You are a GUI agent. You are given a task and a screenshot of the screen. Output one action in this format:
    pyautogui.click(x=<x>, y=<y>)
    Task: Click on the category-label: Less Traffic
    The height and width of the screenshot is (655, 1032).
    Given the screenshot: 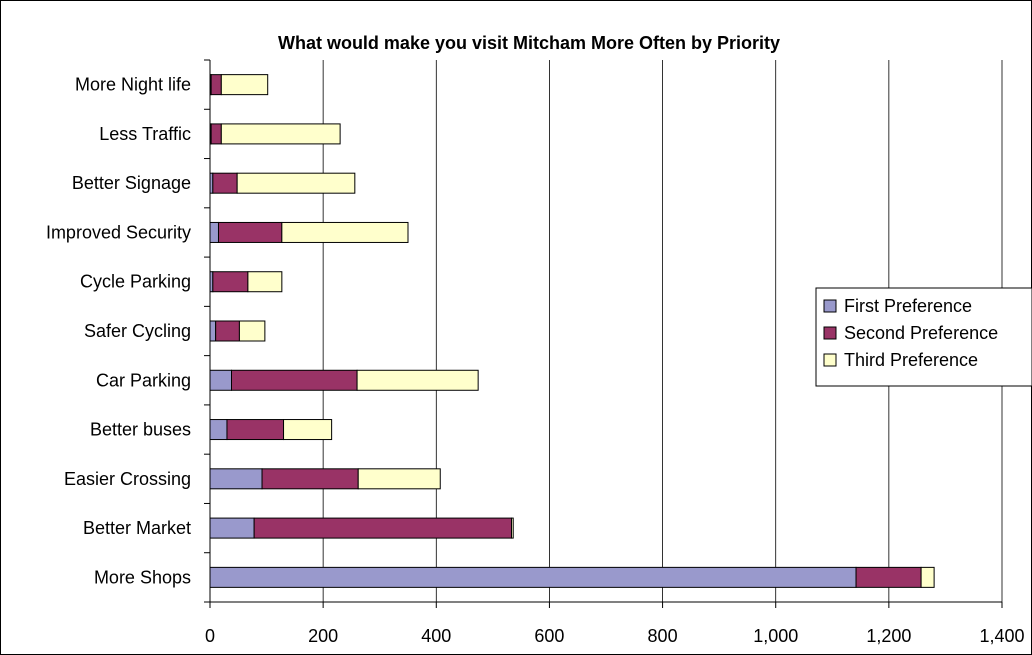 What is the action you would take?
    pyautogui.click(x=145, y=134)
    